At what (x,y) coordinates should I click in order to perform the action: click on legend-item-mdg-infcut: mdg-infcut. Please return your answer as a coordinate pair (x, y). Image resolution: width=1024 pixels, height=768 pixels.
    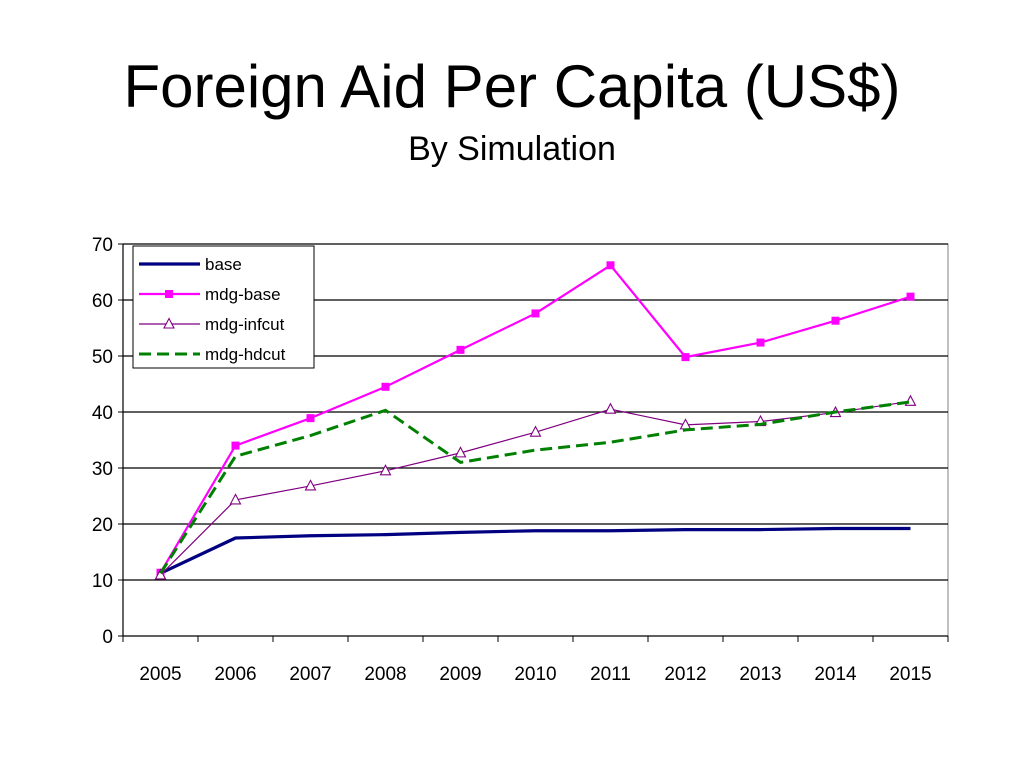
    Looking at the image, I should click on (212, 324).